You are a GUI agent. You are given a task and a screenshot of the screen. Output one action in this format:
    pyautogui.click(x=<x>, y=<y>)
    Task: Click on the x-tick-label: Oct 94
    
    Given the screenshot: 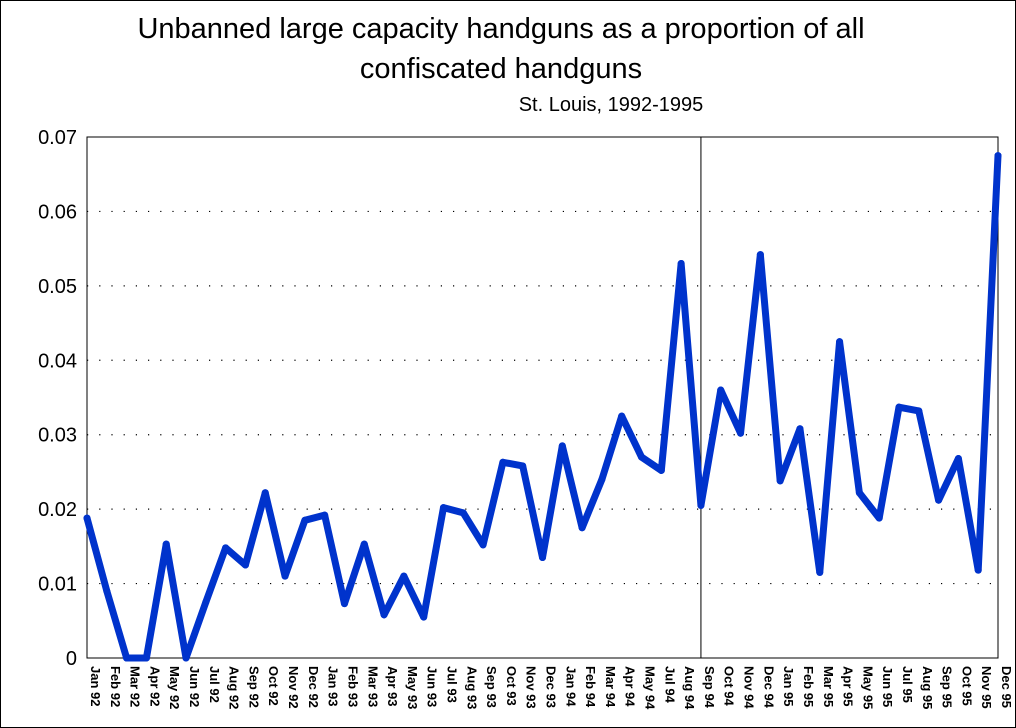 What is the action you would take?
    pyautogui.click(x=729, y=686)
    